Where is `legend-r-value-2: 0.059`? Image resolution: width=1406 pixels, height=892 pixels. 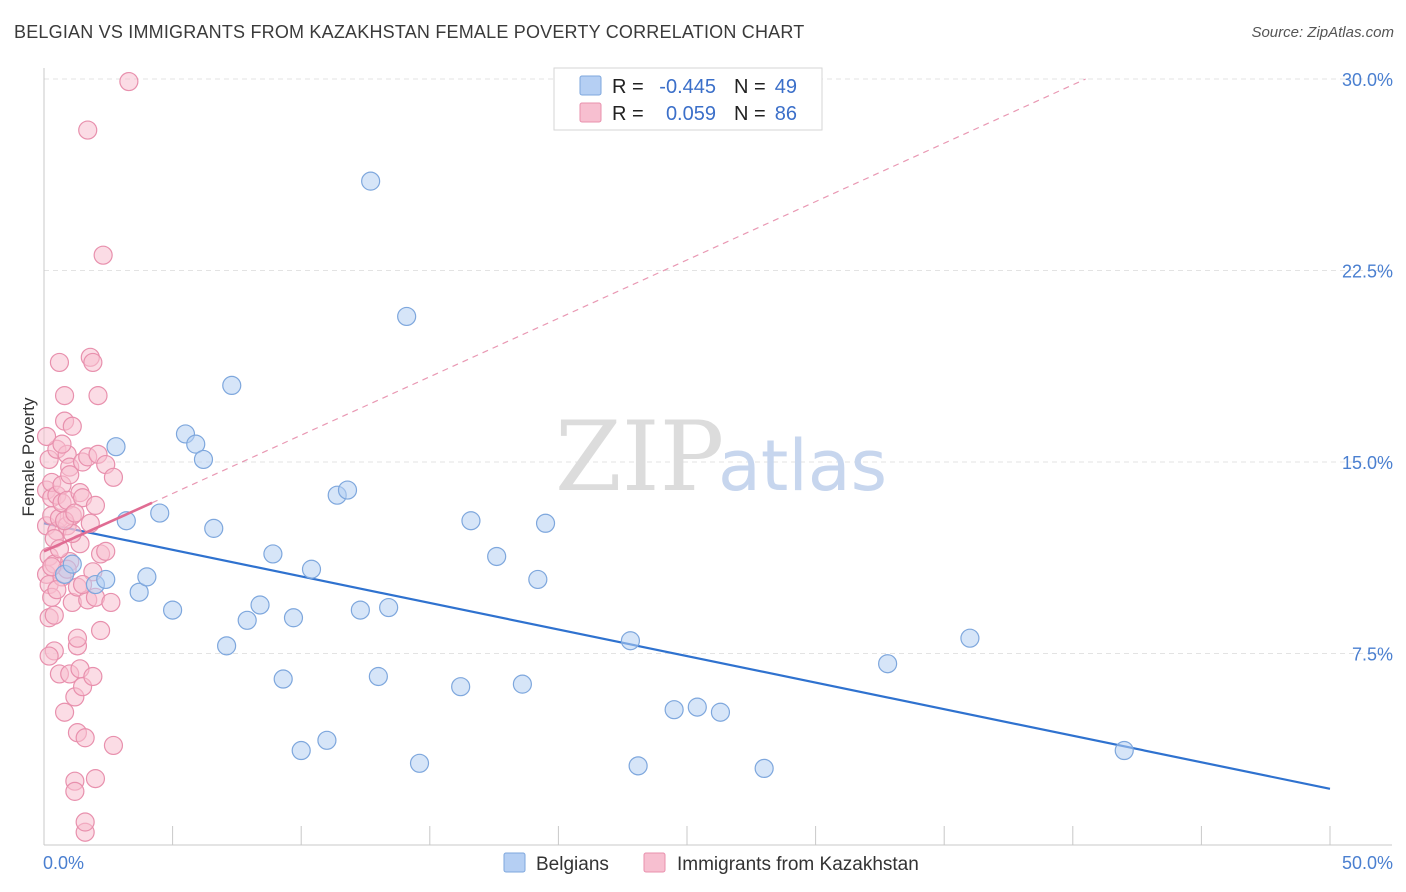 legend-r-value-2: 0.059 is located at coordinates (691, 114).